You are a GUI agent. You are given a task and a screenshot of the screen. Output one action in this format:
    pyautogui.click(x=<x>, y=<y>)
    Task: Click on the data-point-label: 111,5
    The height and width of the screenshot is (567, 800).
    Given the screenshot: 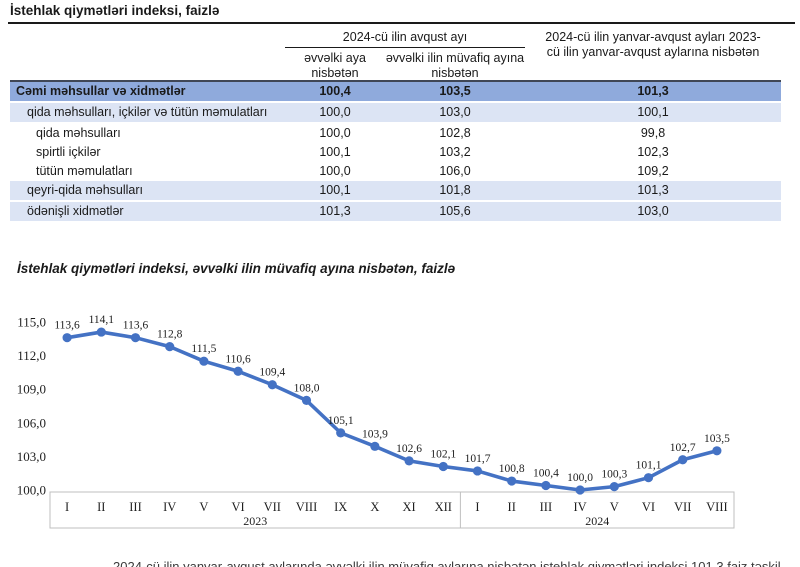 What is the action you would take?
    pyautogui.click(x=203, y=349)
    